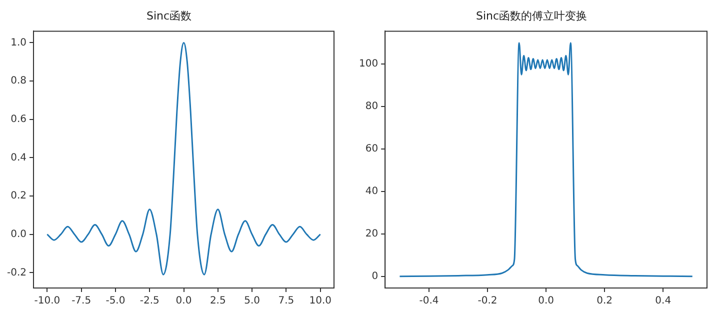 This screenshot has height=324, width=725. Describe the element at coordinates (375, 276) in the screenshot. I see `y-tick-label: 0` at that location.